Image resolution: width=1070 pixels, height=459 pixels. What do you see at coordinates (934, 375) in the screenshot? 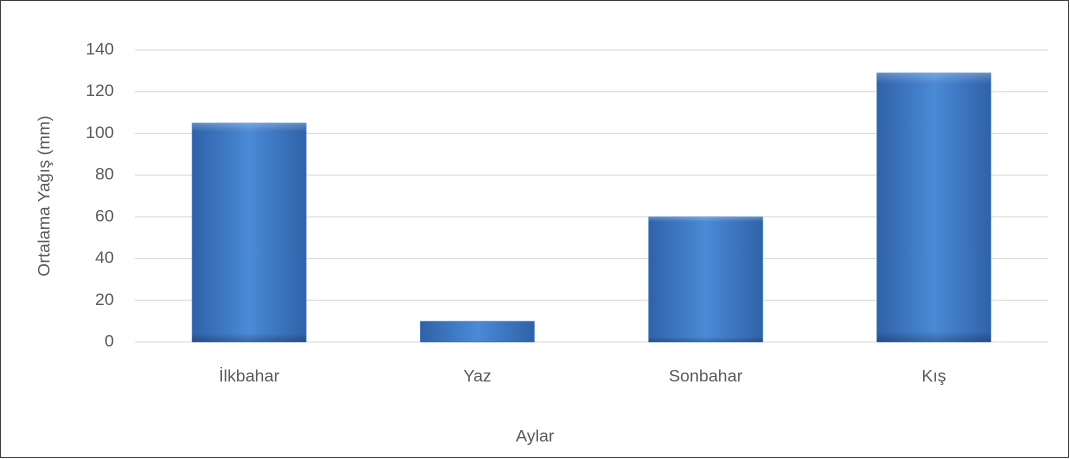
I see `x-tick-label: Kış` at bounding box center [934, 375].